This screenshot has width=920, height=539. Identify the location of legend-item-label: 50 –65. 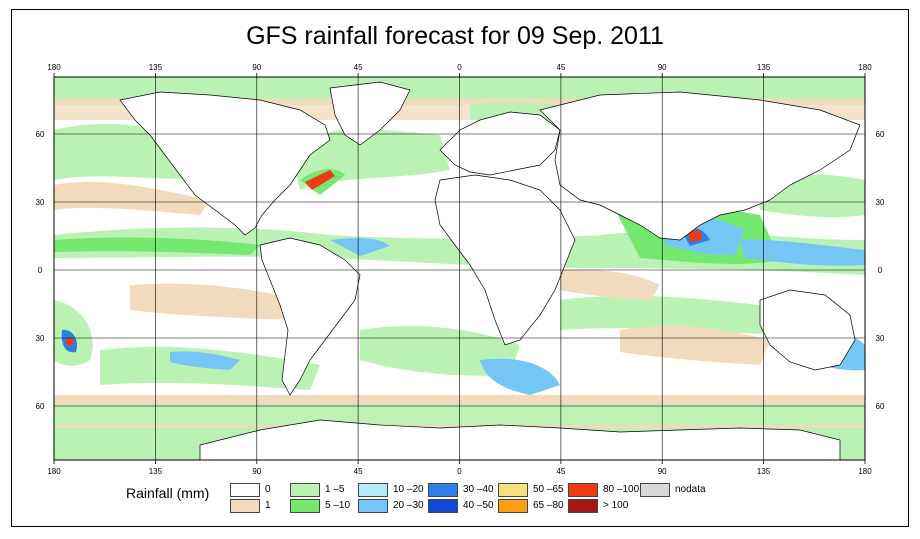
(548, 489).